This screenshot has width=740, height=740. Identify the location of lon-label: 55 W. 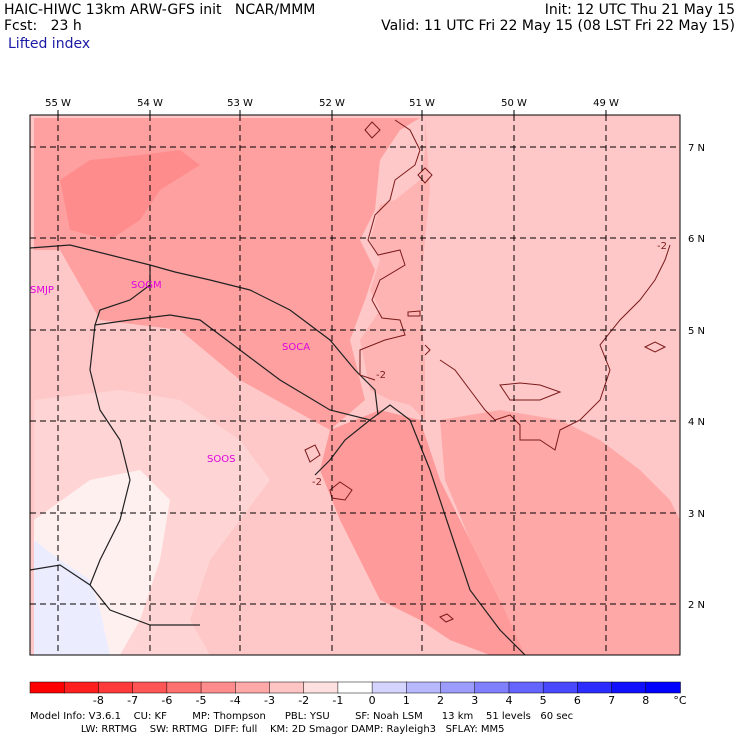
(58, 103).